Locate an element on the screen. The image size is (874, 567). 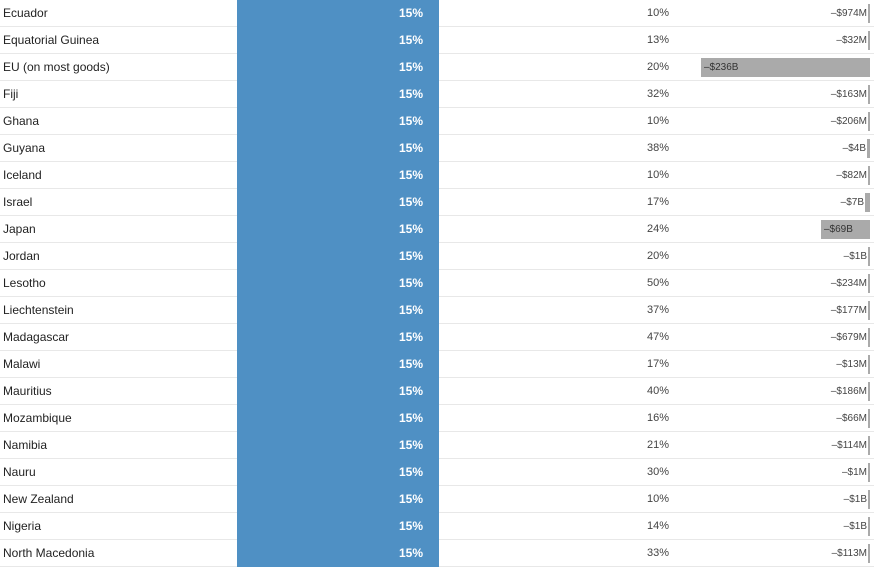
table-row: EU (on most goods) 15% 20% –$236B is located at coordinates (437, 67).